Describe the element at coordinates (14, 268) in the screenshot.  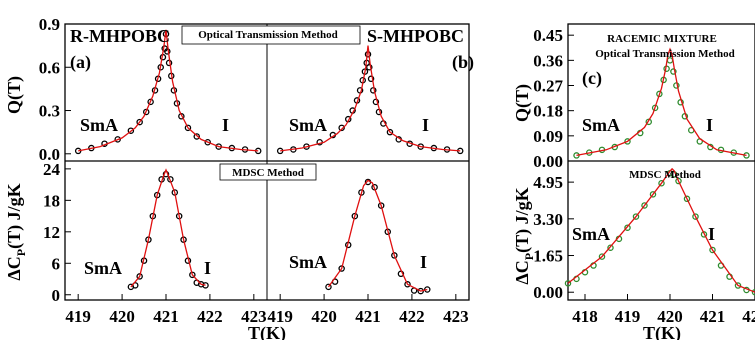
I see `y-title-prefix: ΔC` at that location.